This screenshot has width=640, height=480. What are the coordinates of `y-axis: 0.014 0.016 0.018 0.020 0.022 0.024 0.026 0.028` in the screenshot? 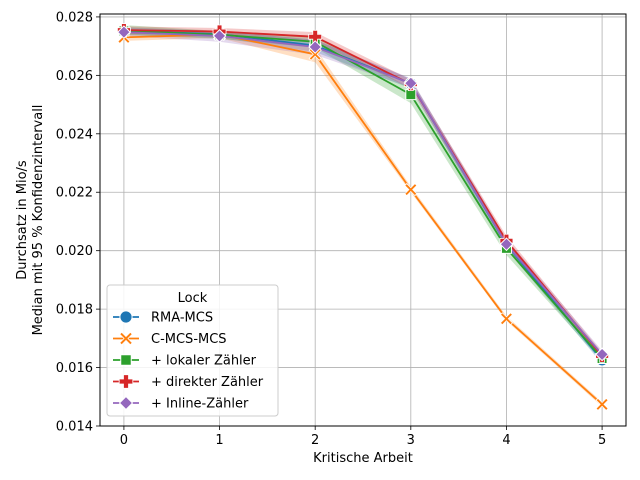 It's located at (78, 222).